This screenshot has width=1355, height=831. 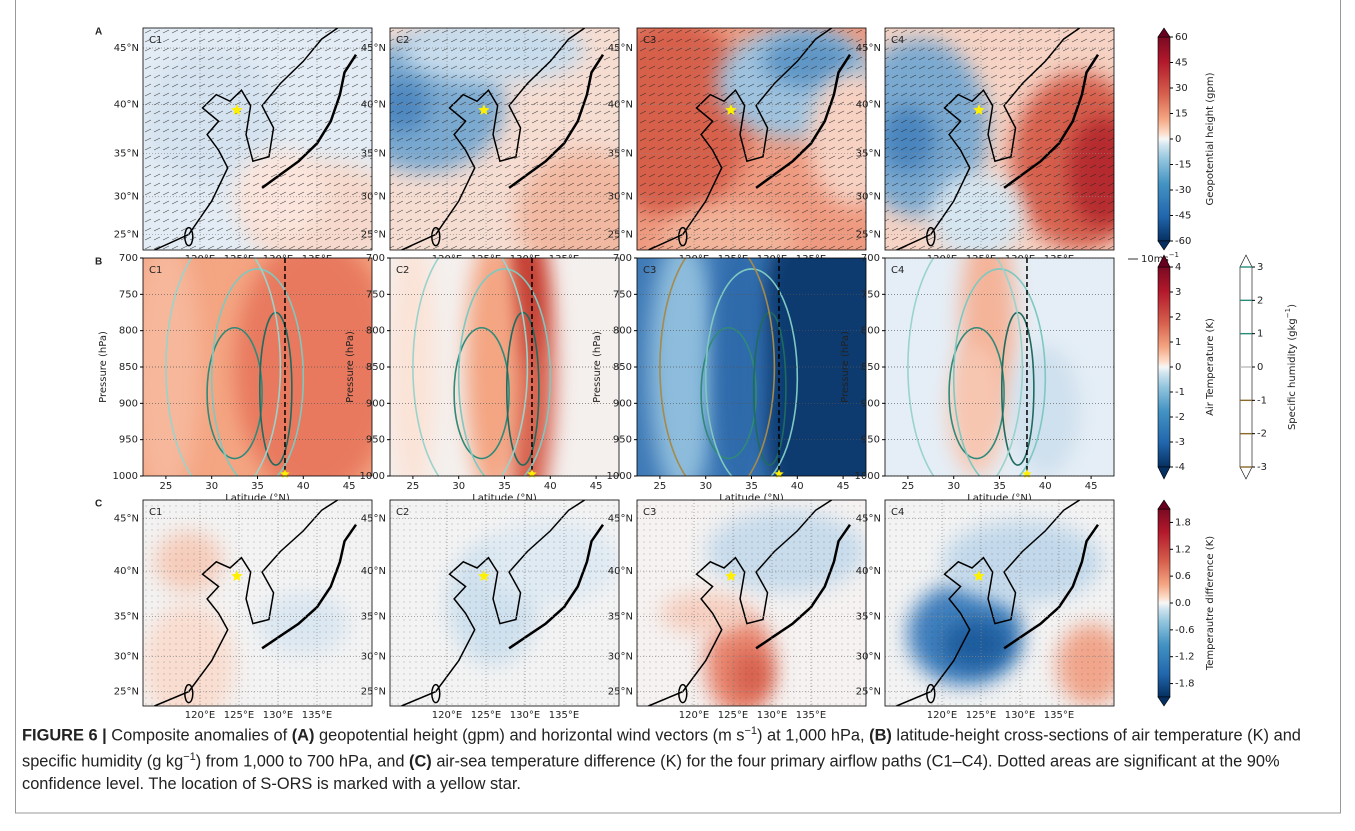 I want to click on x-tick-label: 30, so click(x=953, y=486).